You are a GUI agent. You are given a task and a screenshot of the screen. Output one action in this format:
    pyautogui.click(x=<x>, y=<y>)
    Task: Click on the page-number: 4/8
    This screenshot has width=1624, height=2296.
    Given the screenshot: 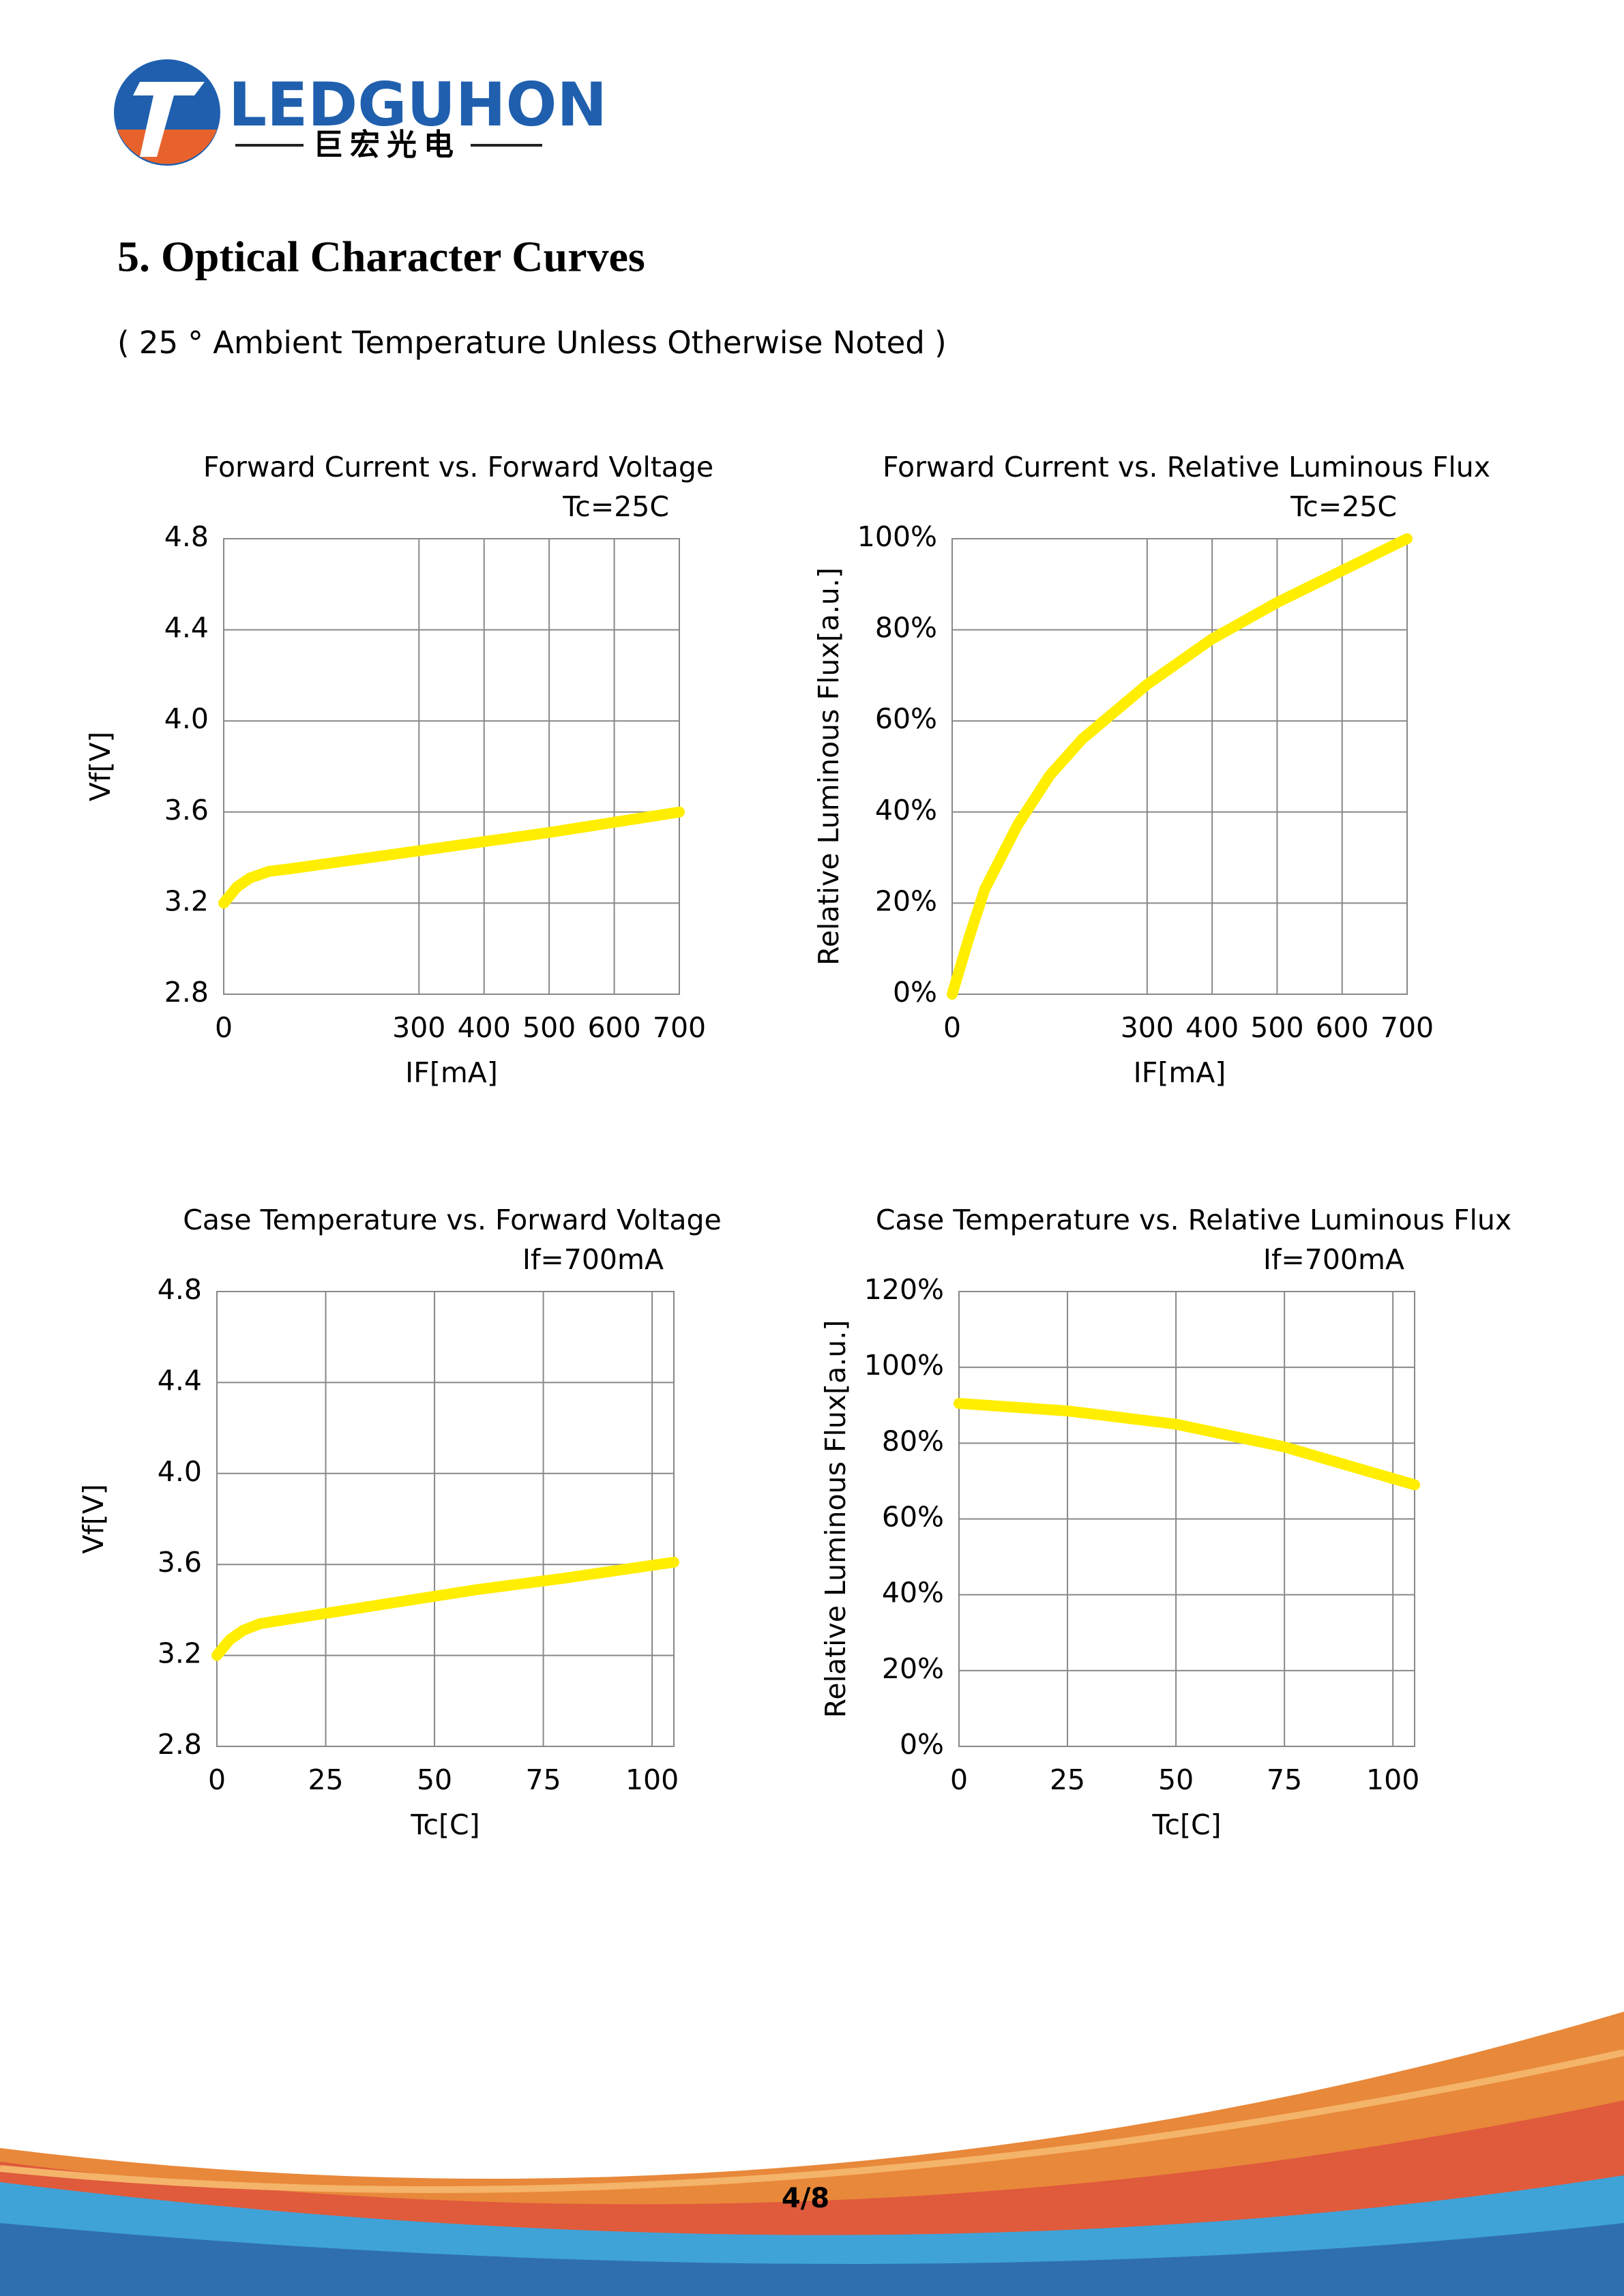 What is the action you would take?
    pyautogui.click(x=805, y=2199)
    